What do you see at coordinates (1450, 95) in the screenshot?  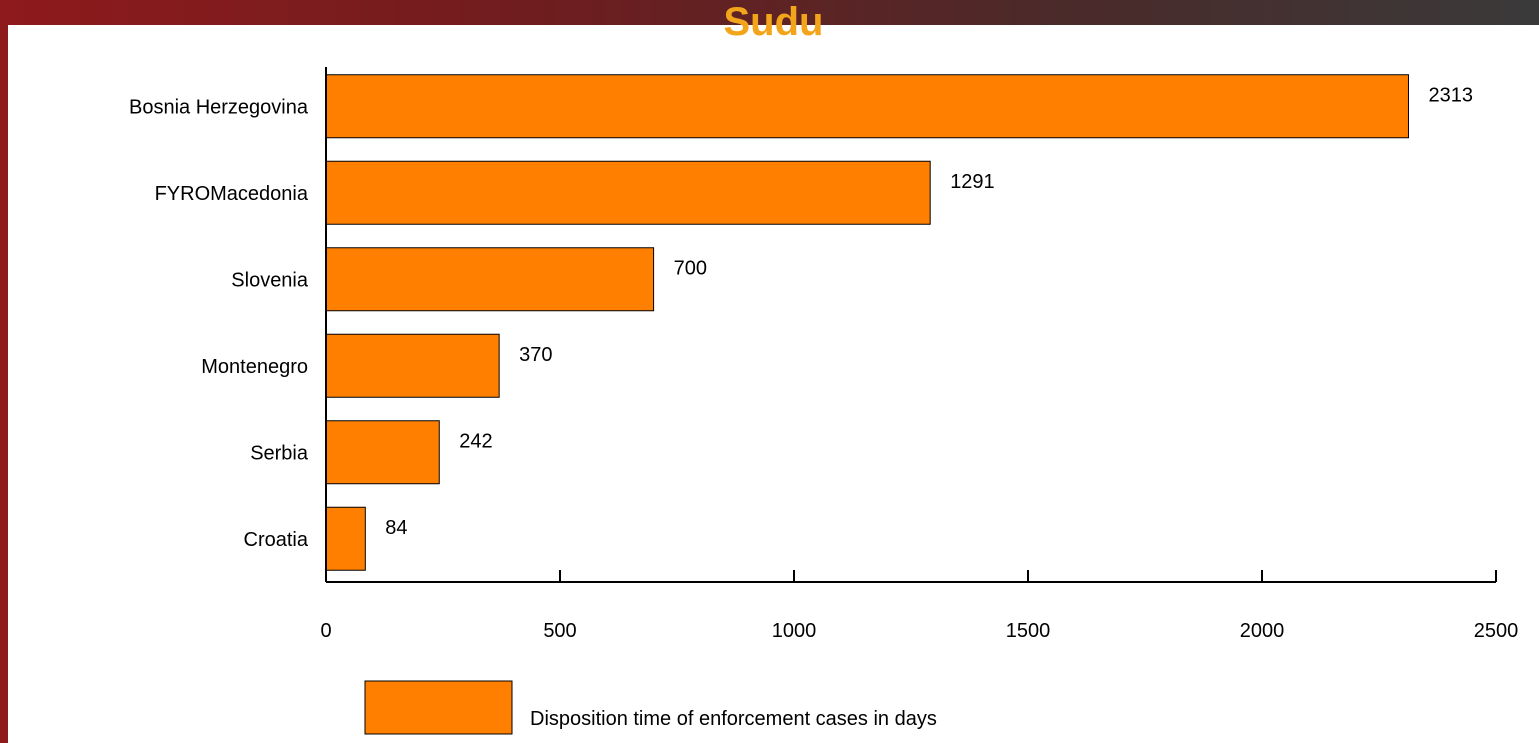 I see `data-label: 2313` at bounding box center [1450, 95].